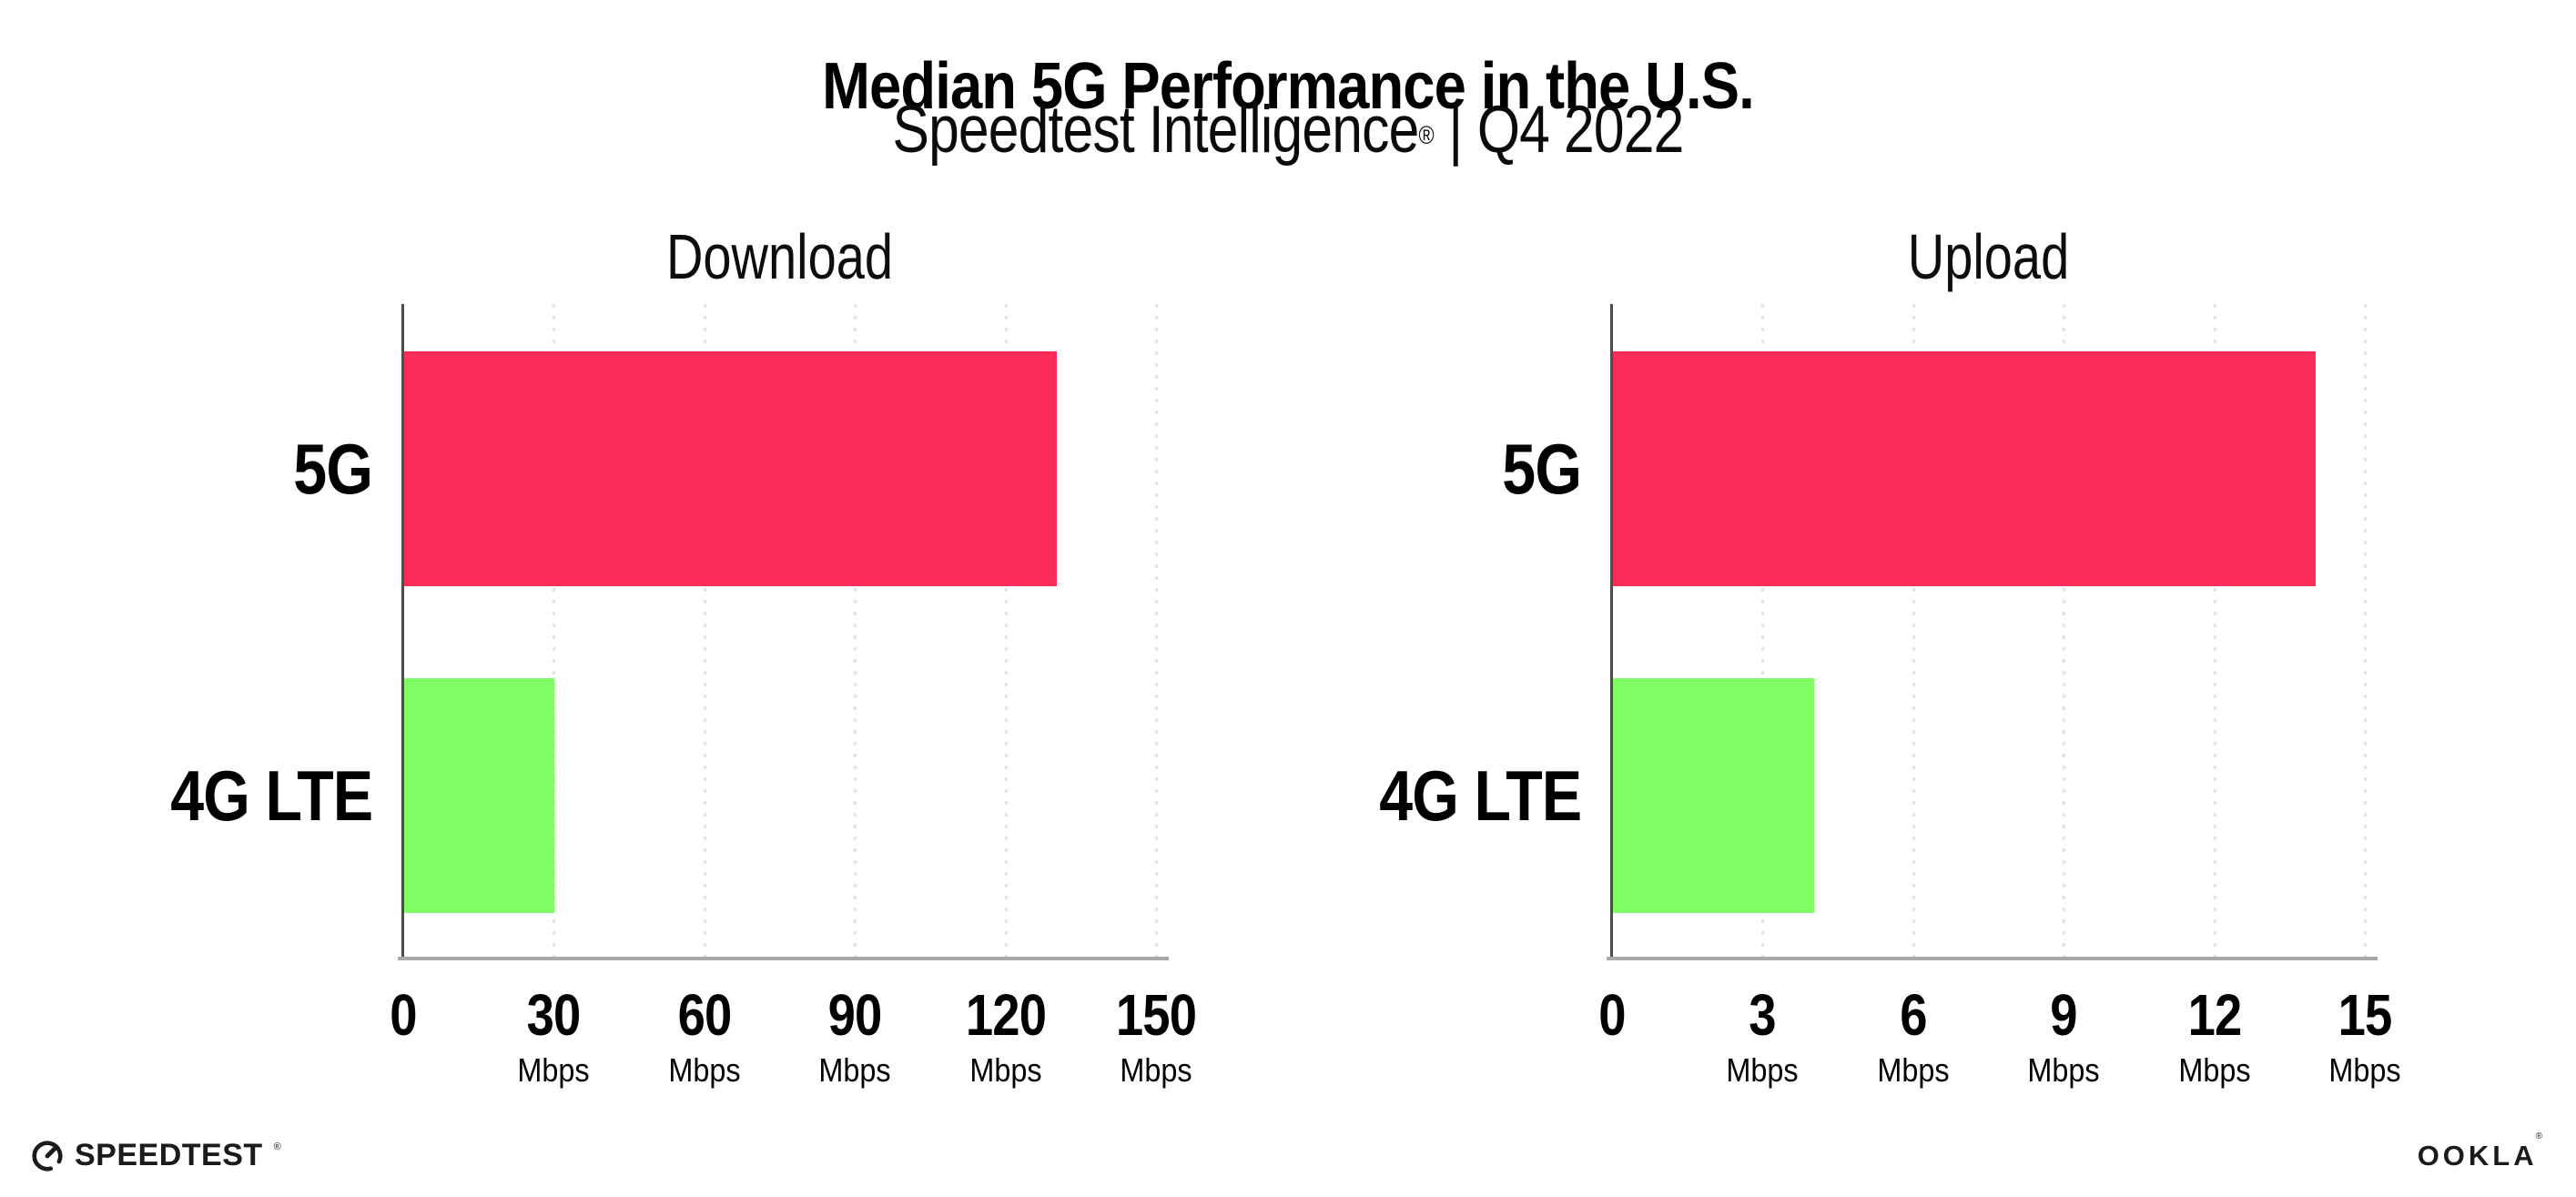 This screenshot has width=2576, height=1197. I want to click on x-tick-value: 30, so click(554, 1015).